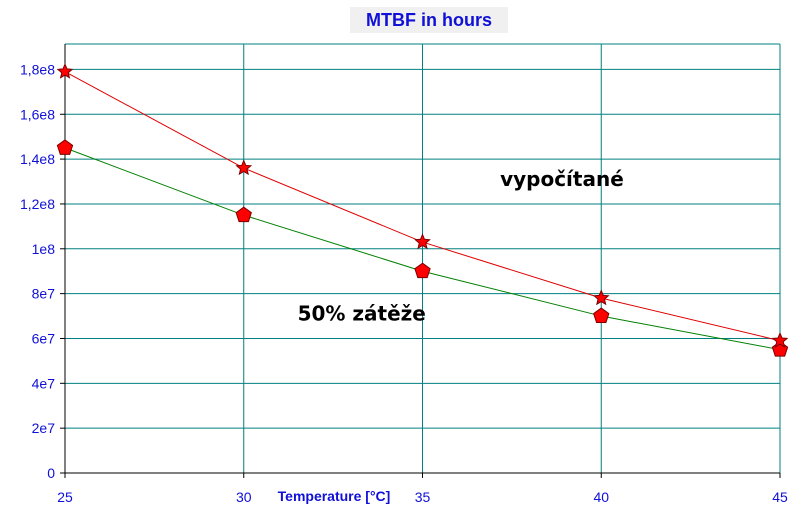 Image resolution: width=802 pixels, height=514 pixels. Describe the element at coordinates (37, 114) in the screenshot. I see `y-tick-label: 1,6e8` at that location.